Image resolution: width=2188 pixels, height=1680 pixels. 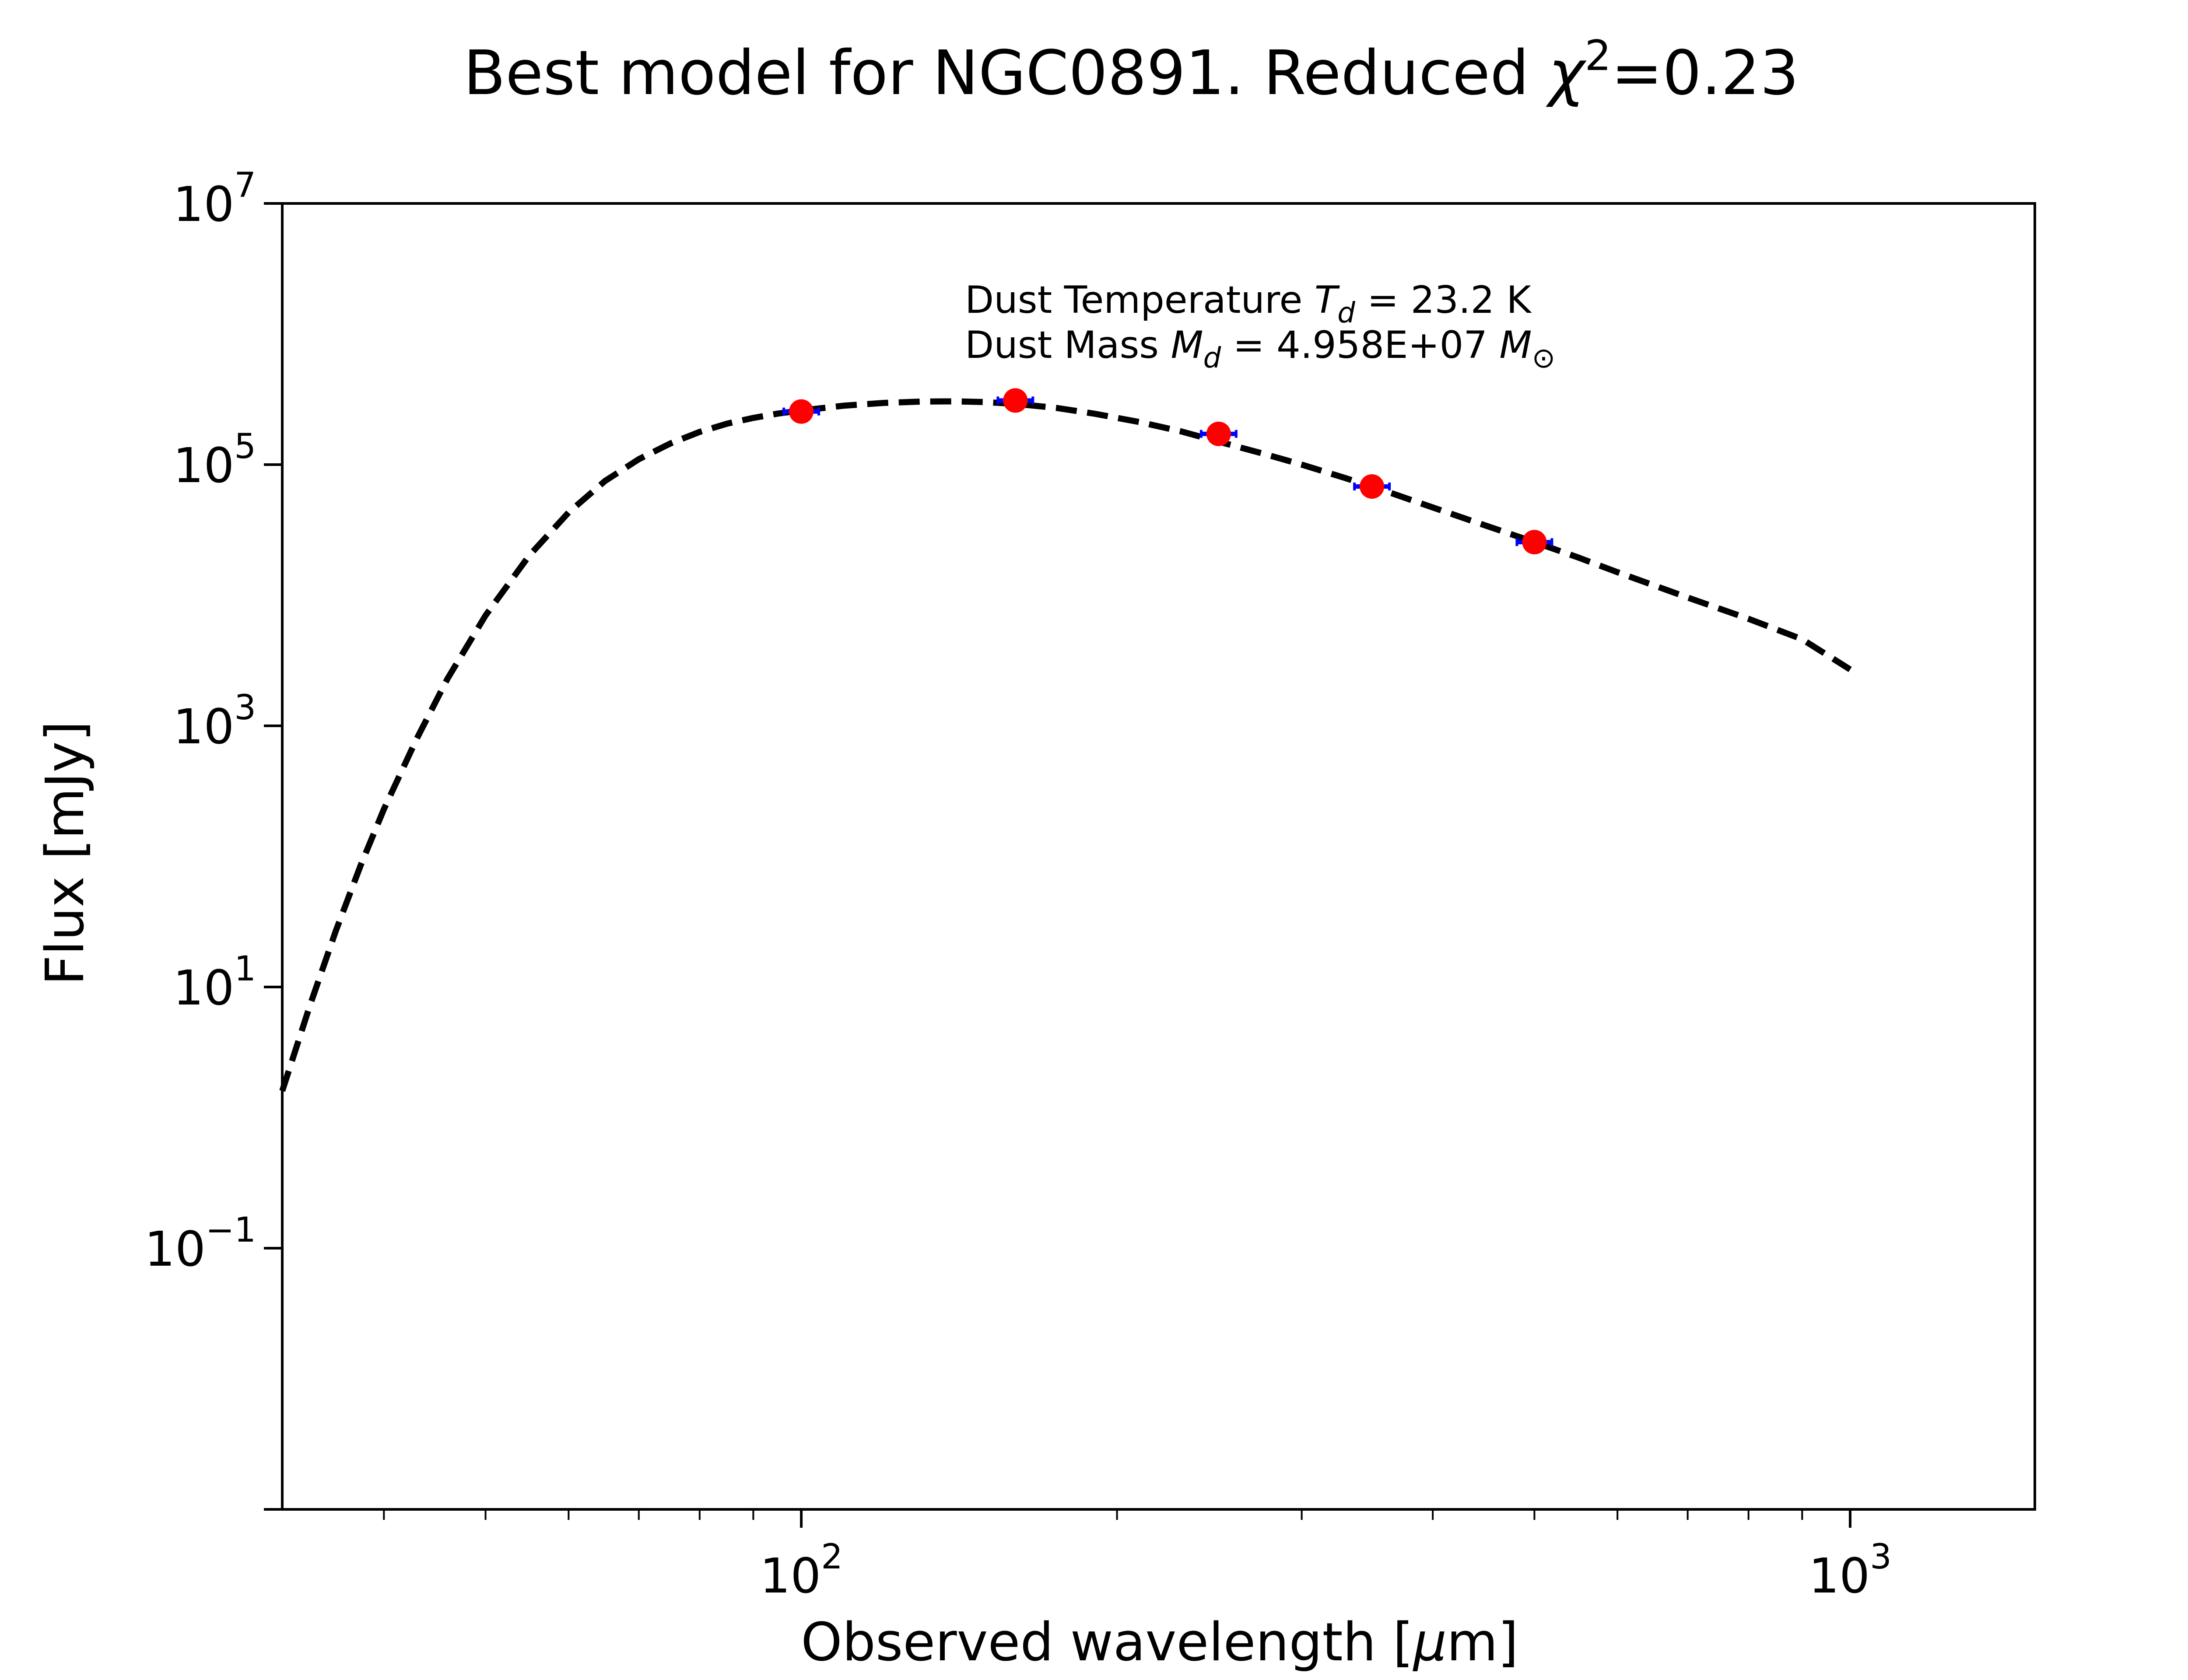 What do you see at coordinates (1093, 1514) in the screenshot?
I see `x-axis-minor-ticks` at bounding box center [1093, 1514].